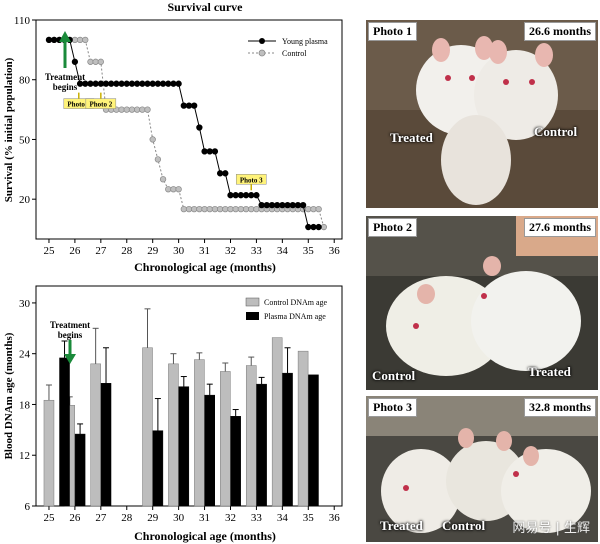 The image size is (600, 544). I want to click on dnam-y-tick-label: 6, so click(28, 507).